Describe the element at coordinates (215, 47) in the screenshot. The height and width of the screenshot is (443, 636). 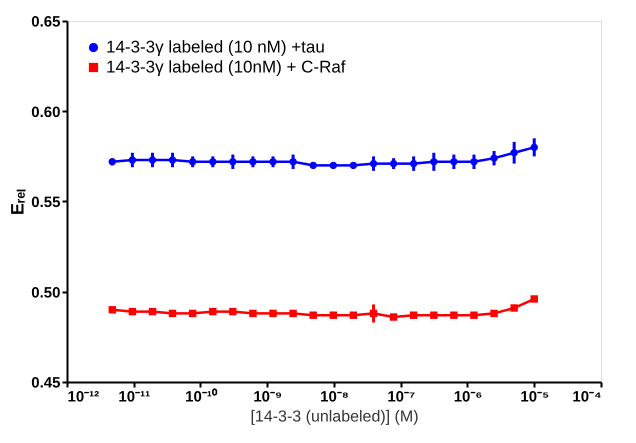
I see `legend-label: 14-3-3γ labeled (10 nM) +tau` at that location.